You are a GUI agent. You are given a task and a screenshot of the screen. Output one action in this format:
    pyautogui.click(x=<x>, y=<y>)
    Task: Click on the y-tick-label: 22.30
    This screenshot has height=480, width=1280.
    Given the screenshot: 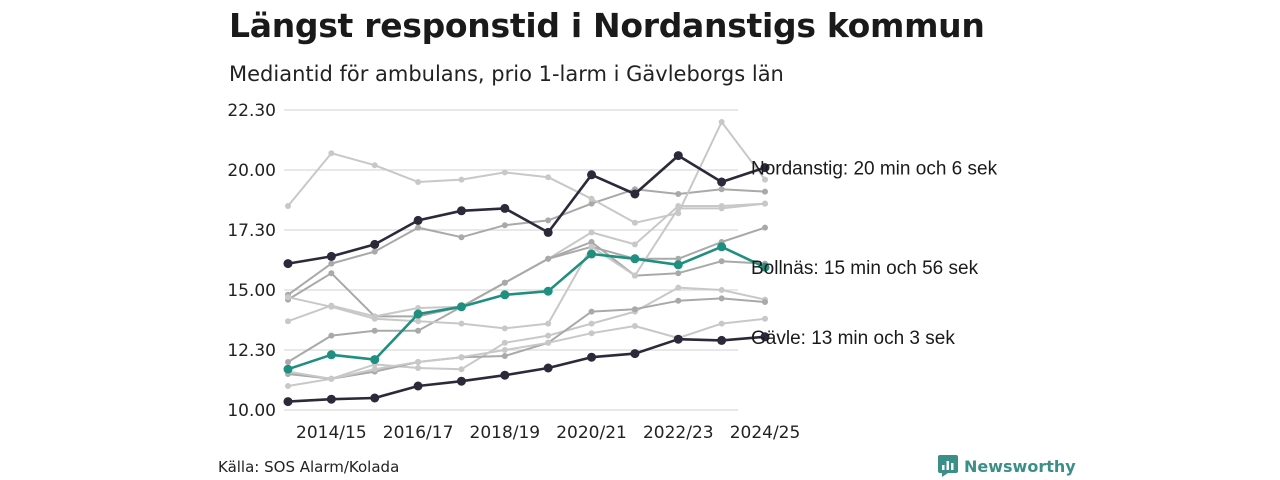 What is the action you would take?
    pyautogui.click(x=251, y=111)
    